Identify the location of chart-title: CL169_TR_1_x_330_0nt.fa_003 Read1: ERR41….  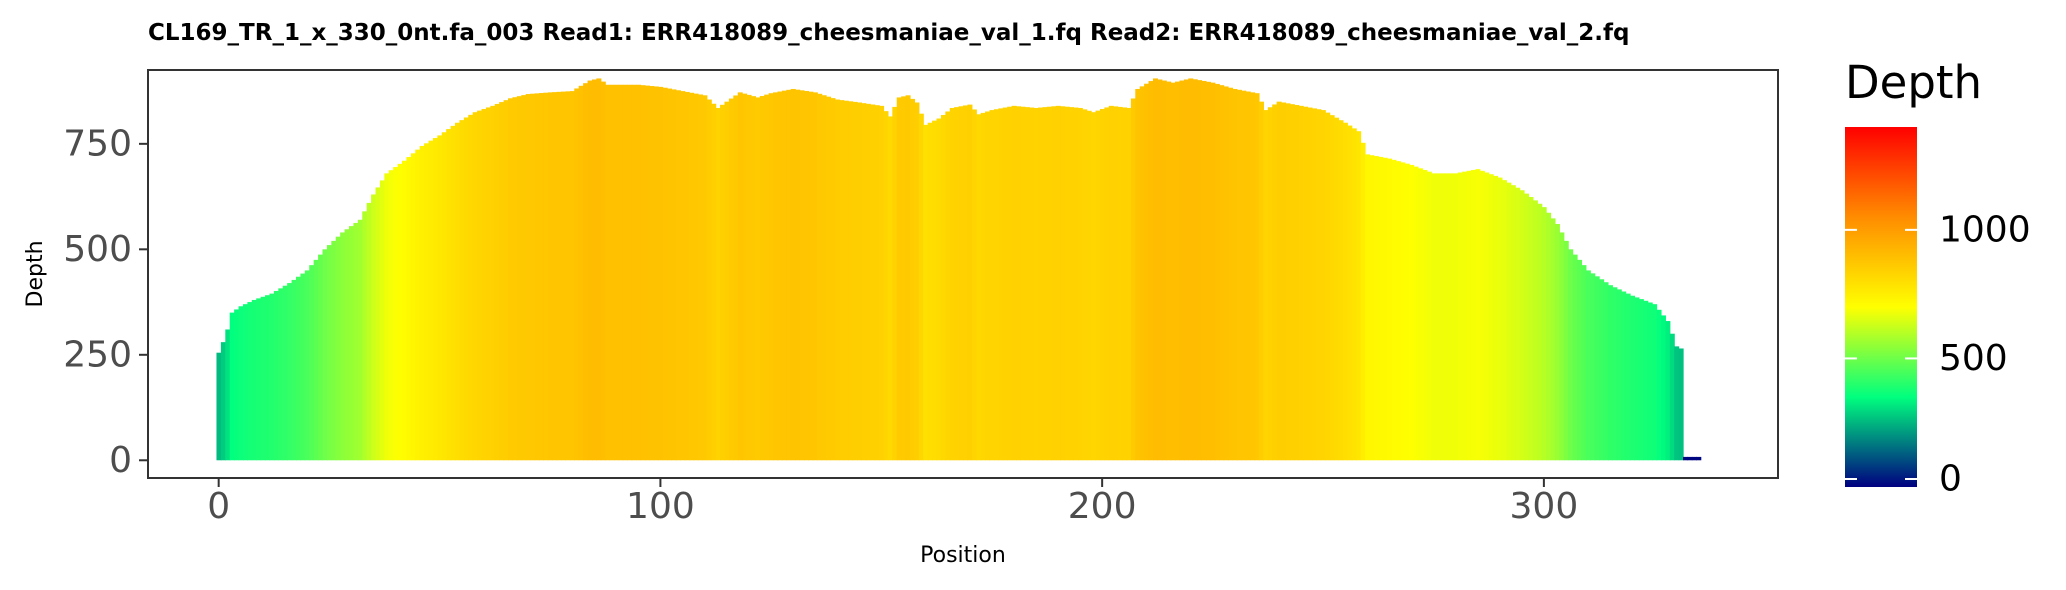
(889, 33).